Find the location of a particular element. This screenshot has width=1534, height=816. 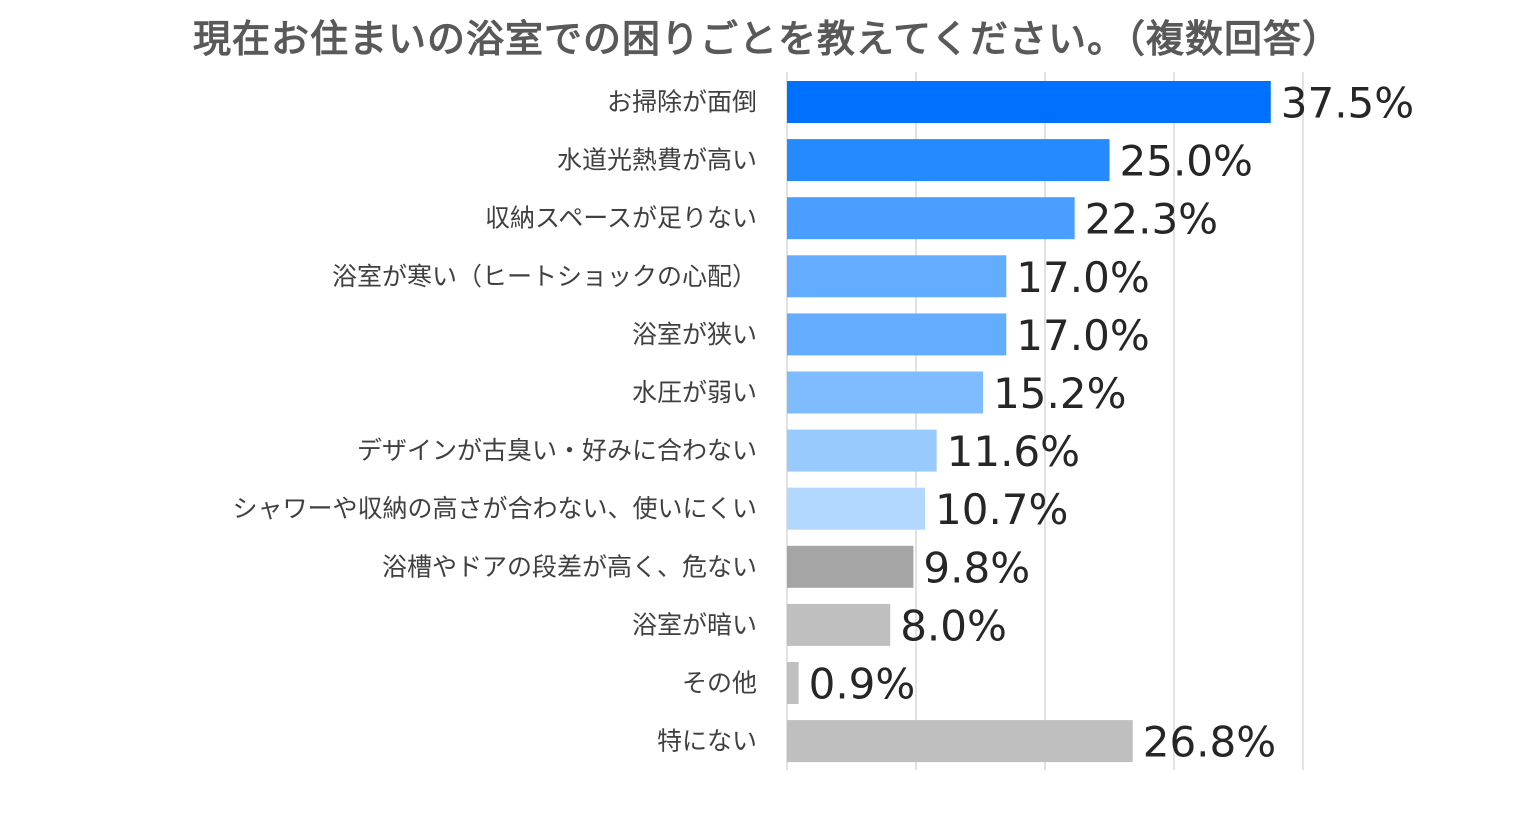

value-label: 26.8% is located at coordinates (1209, 742).